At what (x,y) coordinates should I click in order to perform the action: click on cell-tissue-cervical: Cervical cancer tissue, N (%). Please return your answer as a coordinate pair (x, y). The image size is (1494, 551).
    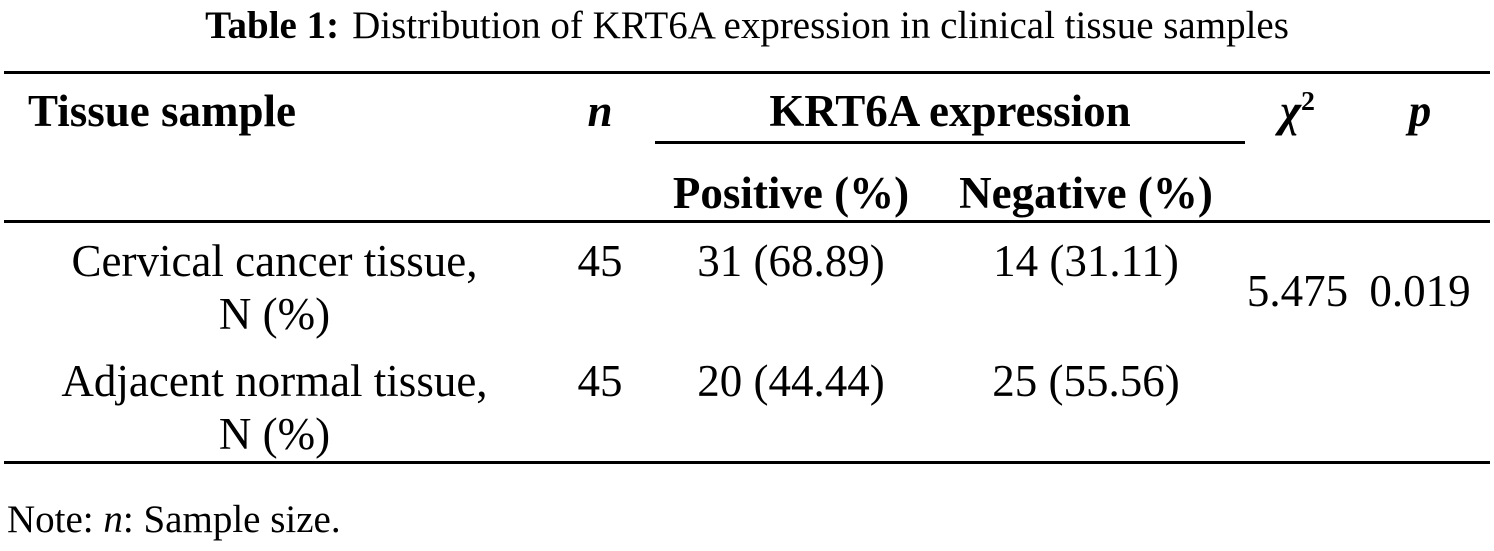
    Looking at the image, I should click on (274, 284).